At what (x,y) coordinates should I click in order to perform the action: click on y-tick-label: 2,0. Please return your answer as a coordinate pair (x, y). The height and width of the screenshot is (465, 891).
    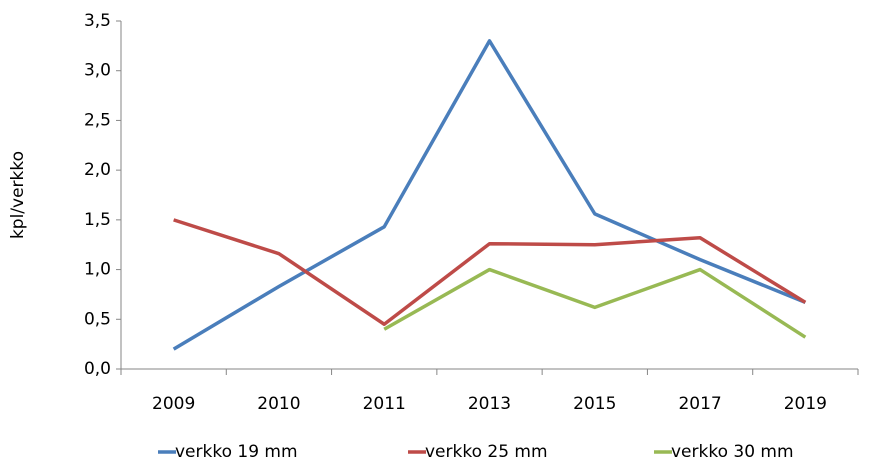
    Looking at the image, I should click on (97, 170).